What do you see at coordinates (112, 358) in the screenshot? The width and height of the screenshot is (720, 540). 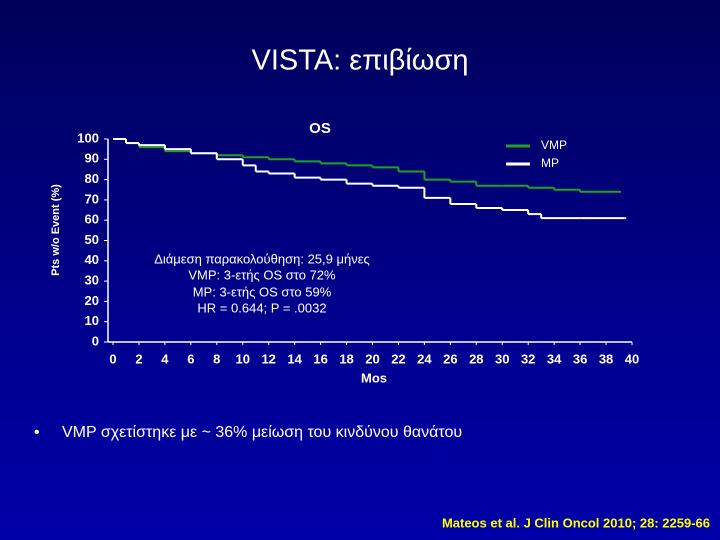 I see `x-tick-label: 0` at bounding box center [112, 358].